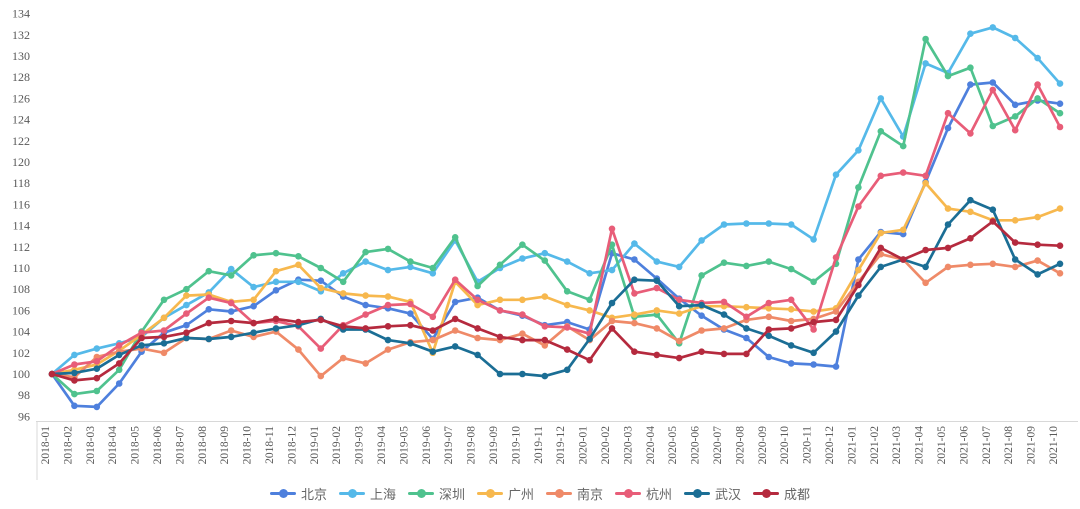 This screenshot has height=509, width=1080. I want to click on data-point-深圳-2019-06, so click(433, 268).